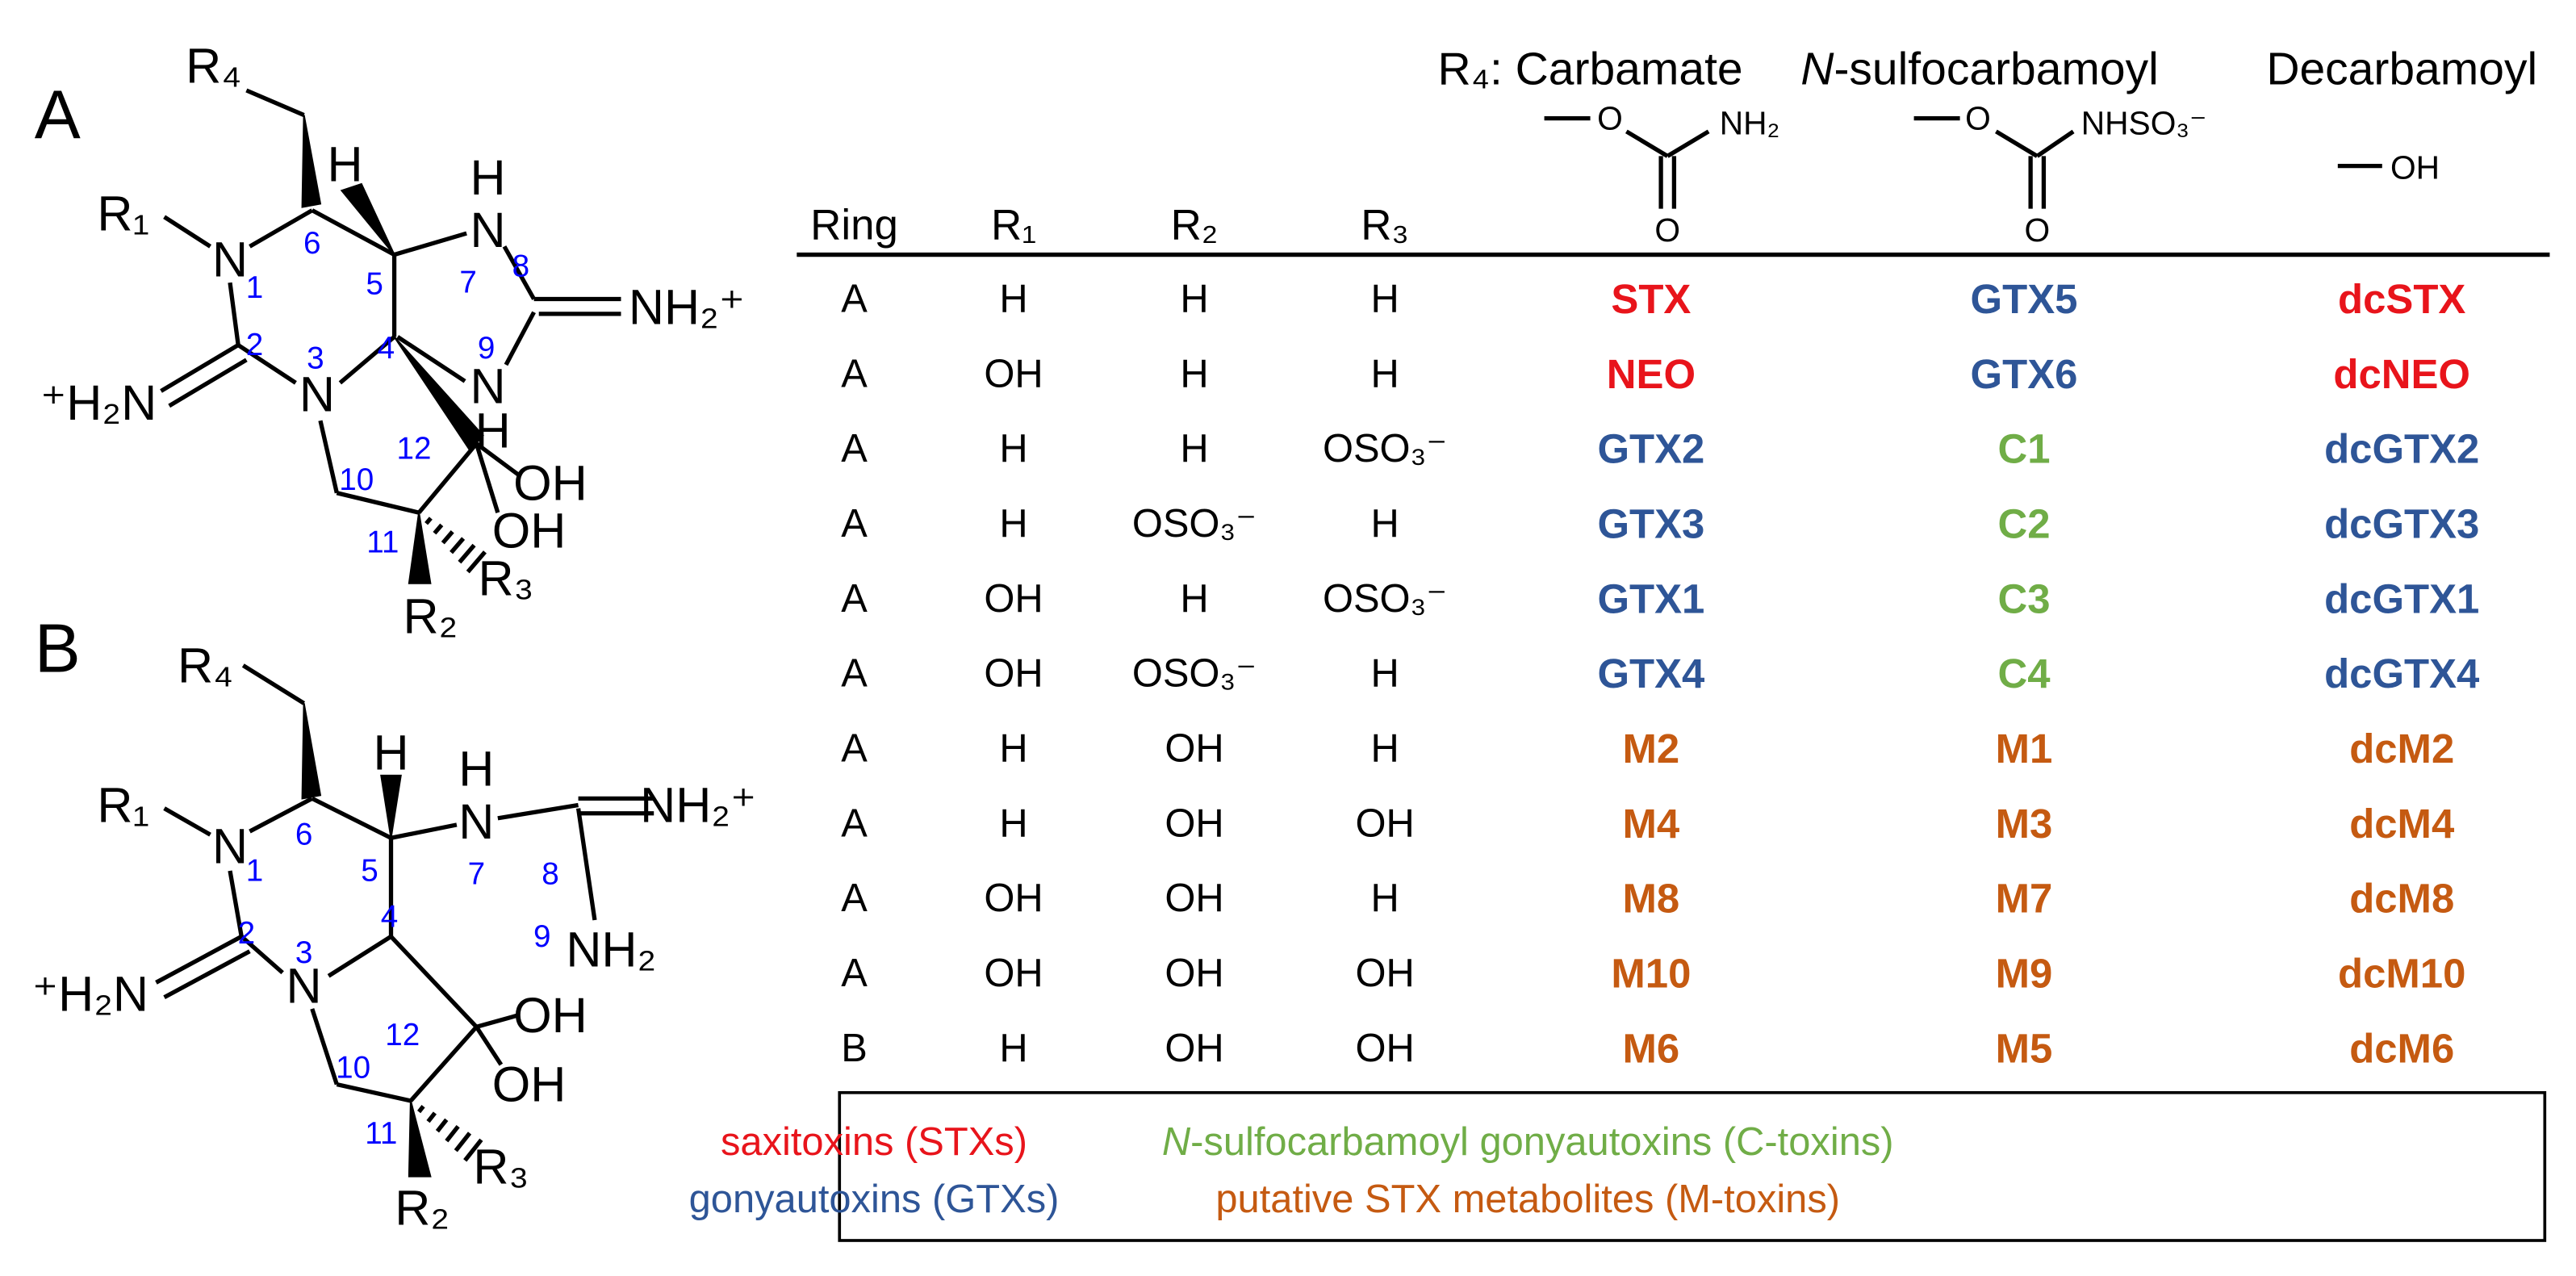  I want to click on toxin-name: M6, so click(1651, 1048).